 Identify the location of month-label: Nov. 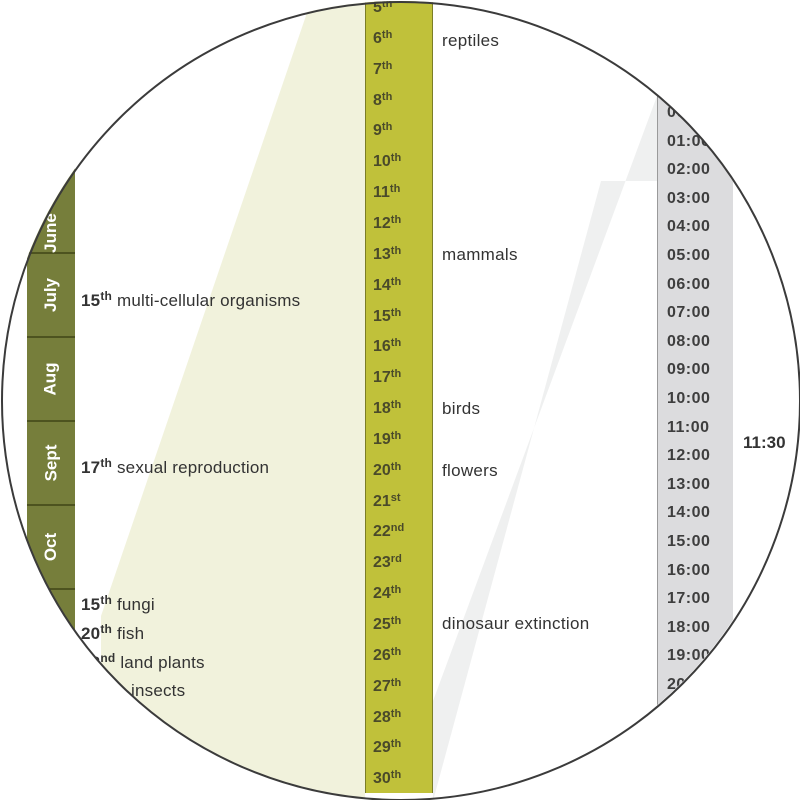
(50, 631).